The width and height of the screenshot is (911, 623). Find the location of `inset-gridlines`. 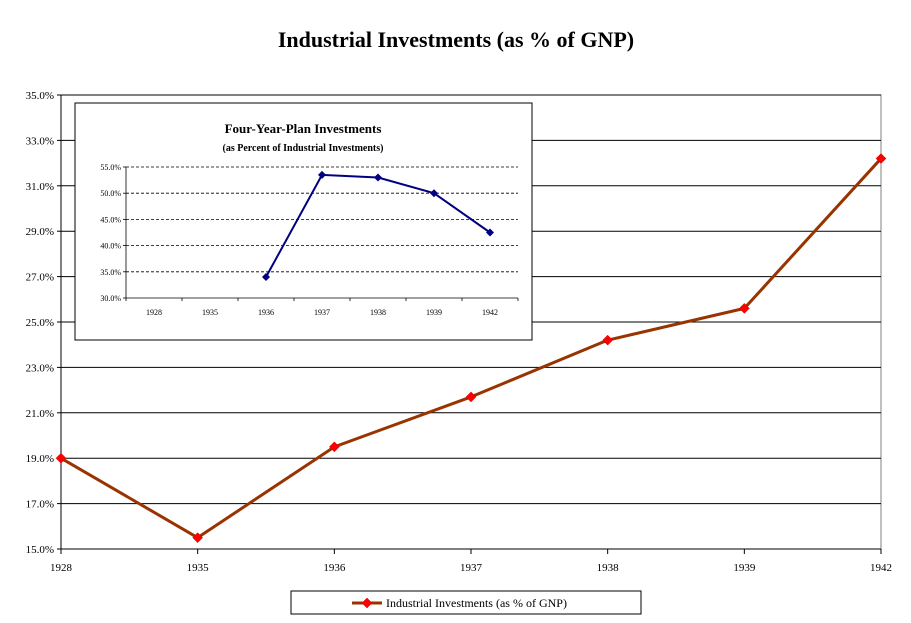

inset-gridlines is located at coordinates (322, 219).